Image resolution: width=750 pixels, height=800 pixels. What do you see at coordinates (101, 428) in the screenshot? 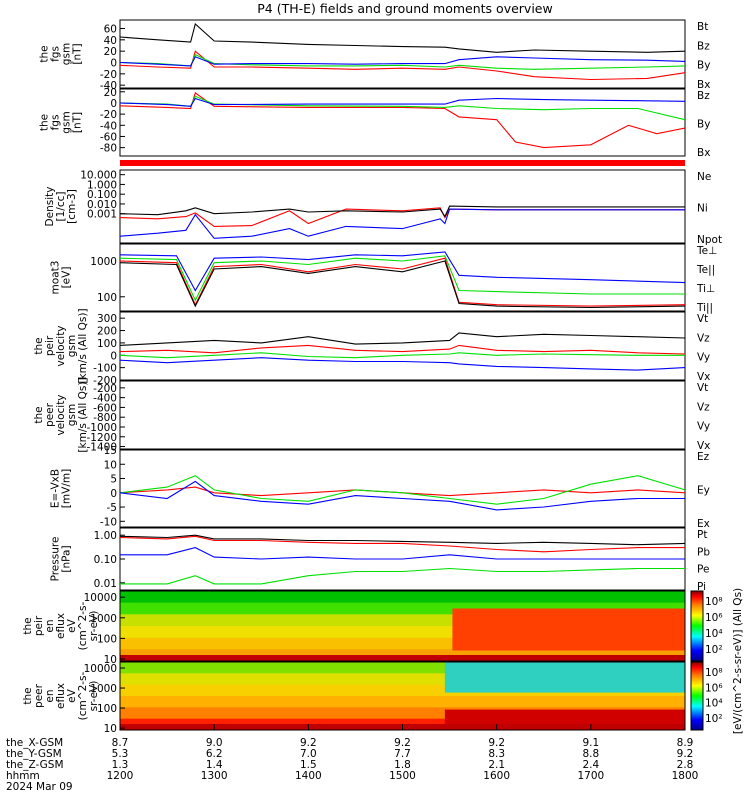
I see `y-tick-label: -1000` at bounding box center [101, 428].